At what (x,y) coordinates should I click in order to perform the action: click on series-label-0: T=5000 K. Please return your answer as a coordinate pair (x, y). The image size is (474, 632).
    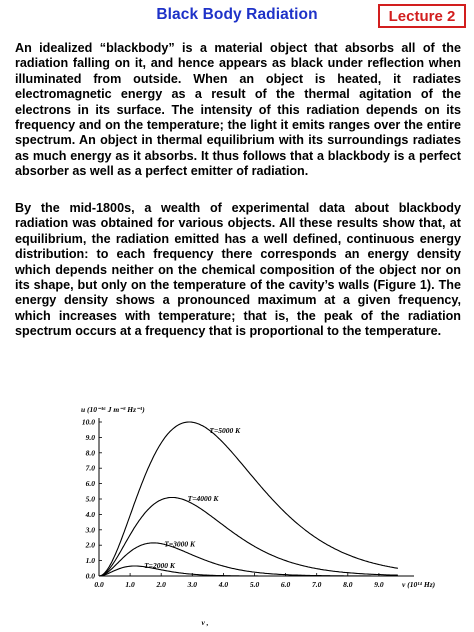
    Looking at the image, I should click on (225, 430).